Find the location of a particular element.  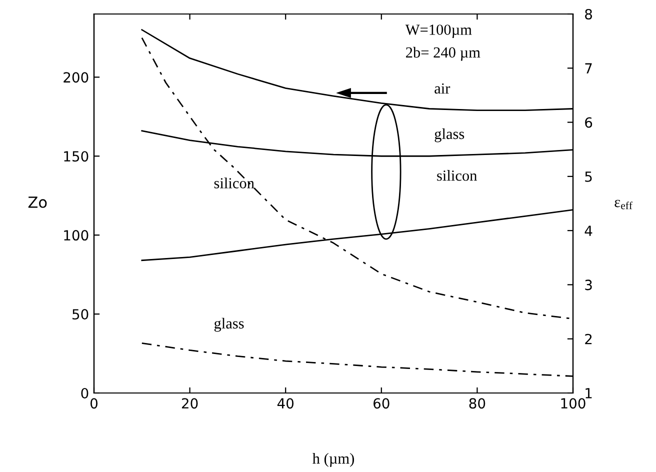

annotation: air is located at coordinates (442, 88).